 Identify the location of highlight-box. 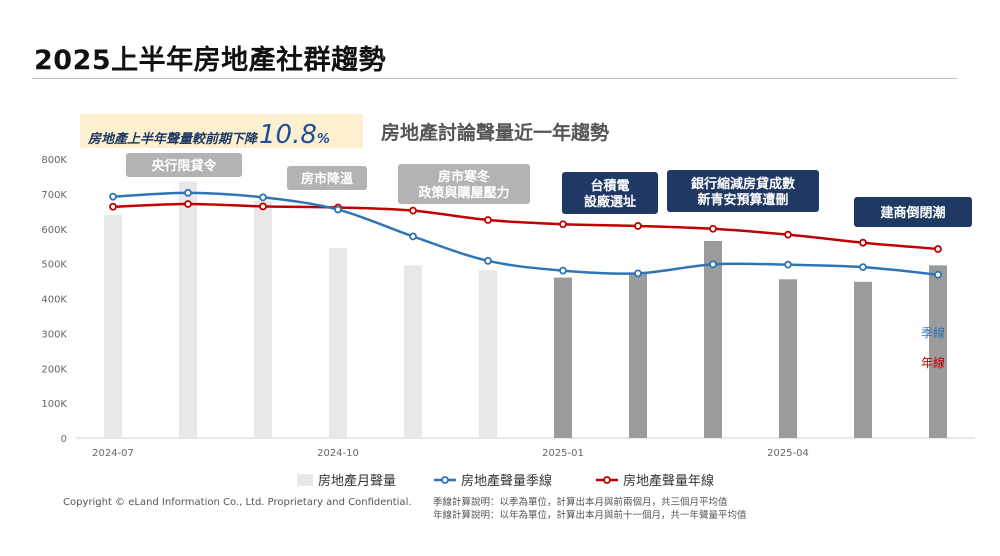
(221, 131).